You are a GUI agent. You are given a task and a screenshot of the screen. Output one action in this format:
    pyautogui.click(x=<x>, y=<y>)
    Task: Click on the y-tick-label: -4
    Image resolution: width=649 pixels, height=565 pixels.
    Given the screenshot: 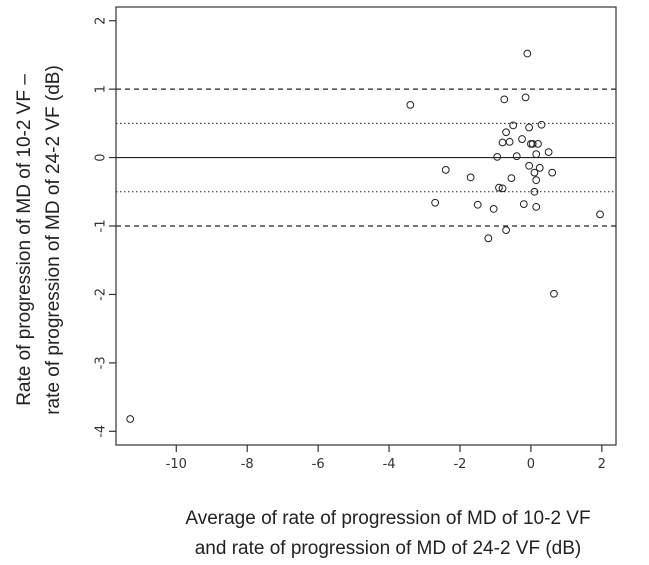 What is the action you would take?
    pyautogui.click(x=101, y=431)
    